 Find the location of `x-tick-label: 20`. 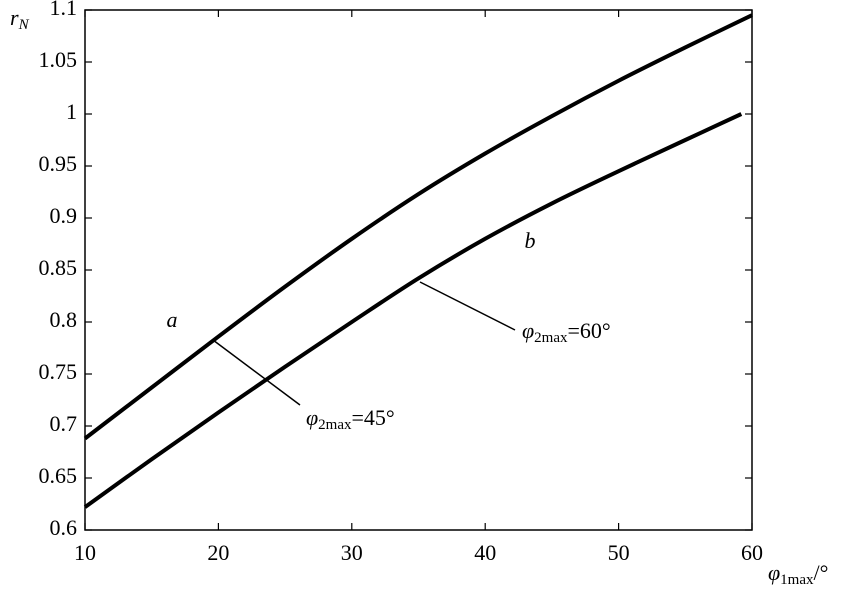

x-tick-label: 20 is located at coordinates (218, 552).